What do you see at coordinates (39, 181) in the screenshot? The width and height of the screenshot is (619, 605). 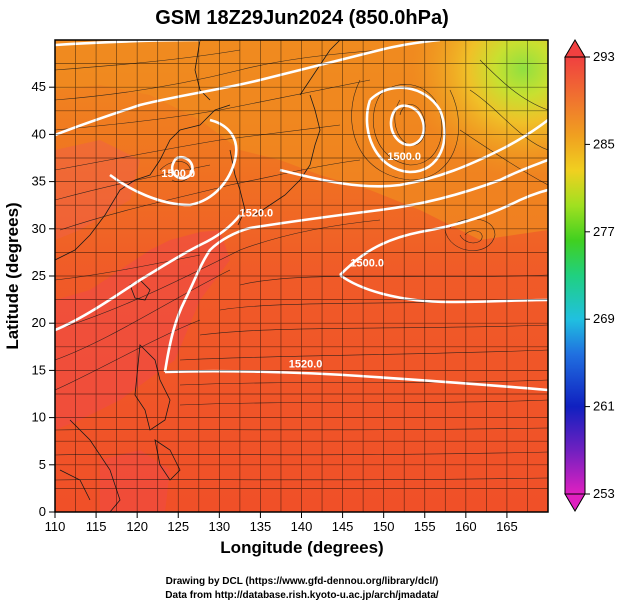 I see `y-tick-label: 35` at bounding box center [39, 181].